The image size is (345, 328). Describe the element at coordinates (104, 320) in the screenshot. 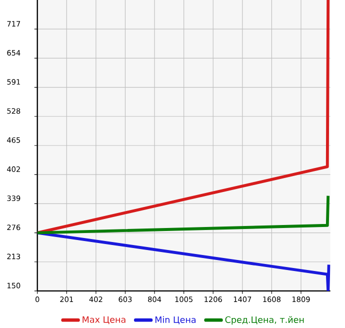

I see `legend-label: Max Цена` at that location.